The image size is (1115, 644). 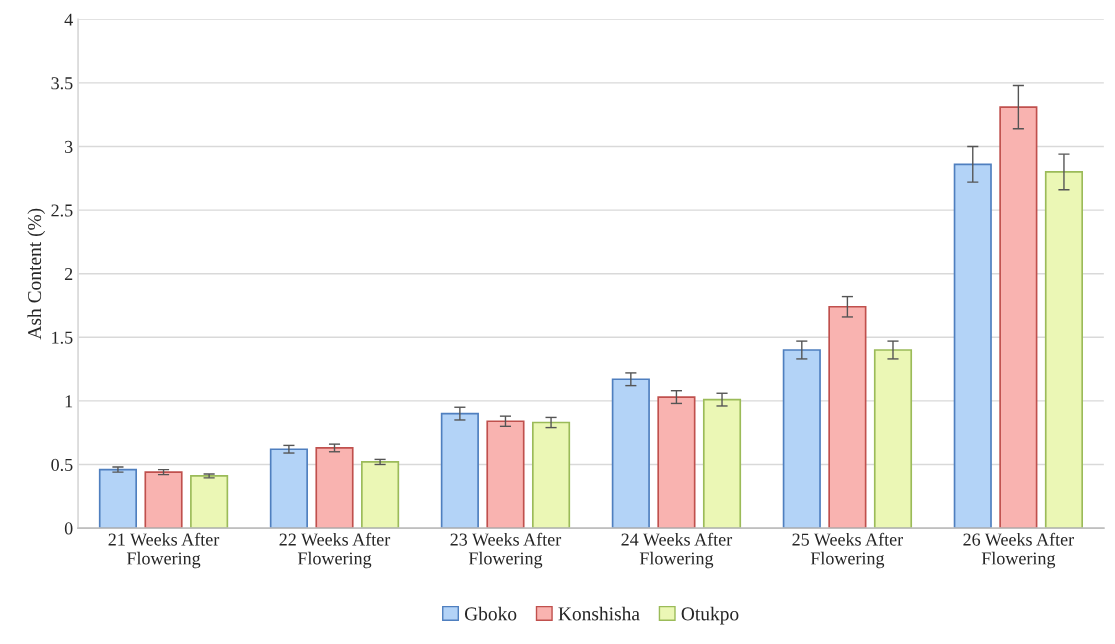 What do you see at coordinates (62, 465) in the screenshot?
I see `y-tick-label: 0.5` at bounding box center [62, 465].